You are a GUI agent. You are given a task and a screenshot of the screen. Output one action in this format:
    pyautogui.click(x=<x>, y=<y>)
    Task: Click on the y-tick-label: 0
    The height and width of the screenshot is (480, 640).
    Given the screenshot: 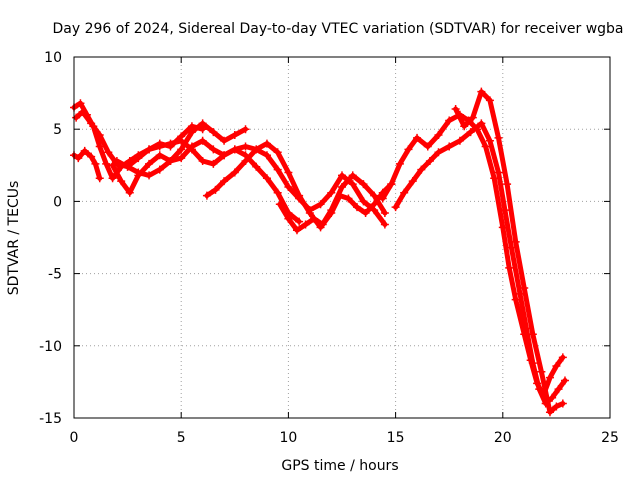 What is the action you would take?
    pyautogui.click(x=57, y=202)
    